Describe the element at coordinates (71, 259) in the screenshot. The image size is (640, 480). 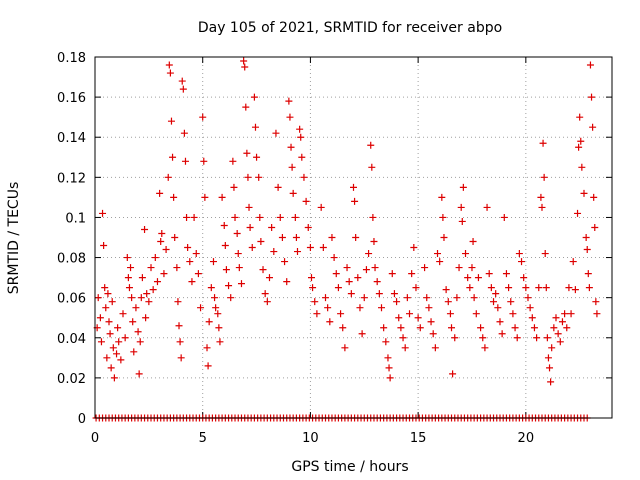
I see `y-tick-label: 0.08` at that location.